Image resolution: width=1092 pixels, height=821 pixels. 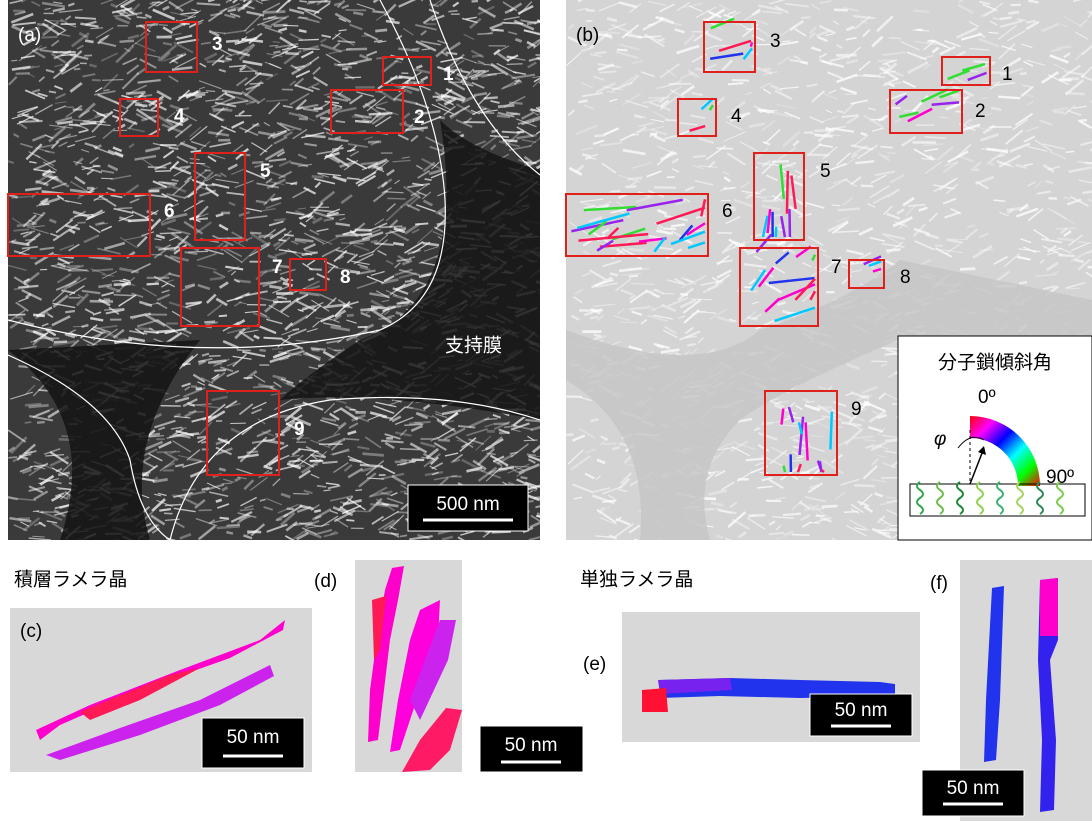 I want to click on legend-title: 分子鎖傾斜角, so click(x=995, y=363).